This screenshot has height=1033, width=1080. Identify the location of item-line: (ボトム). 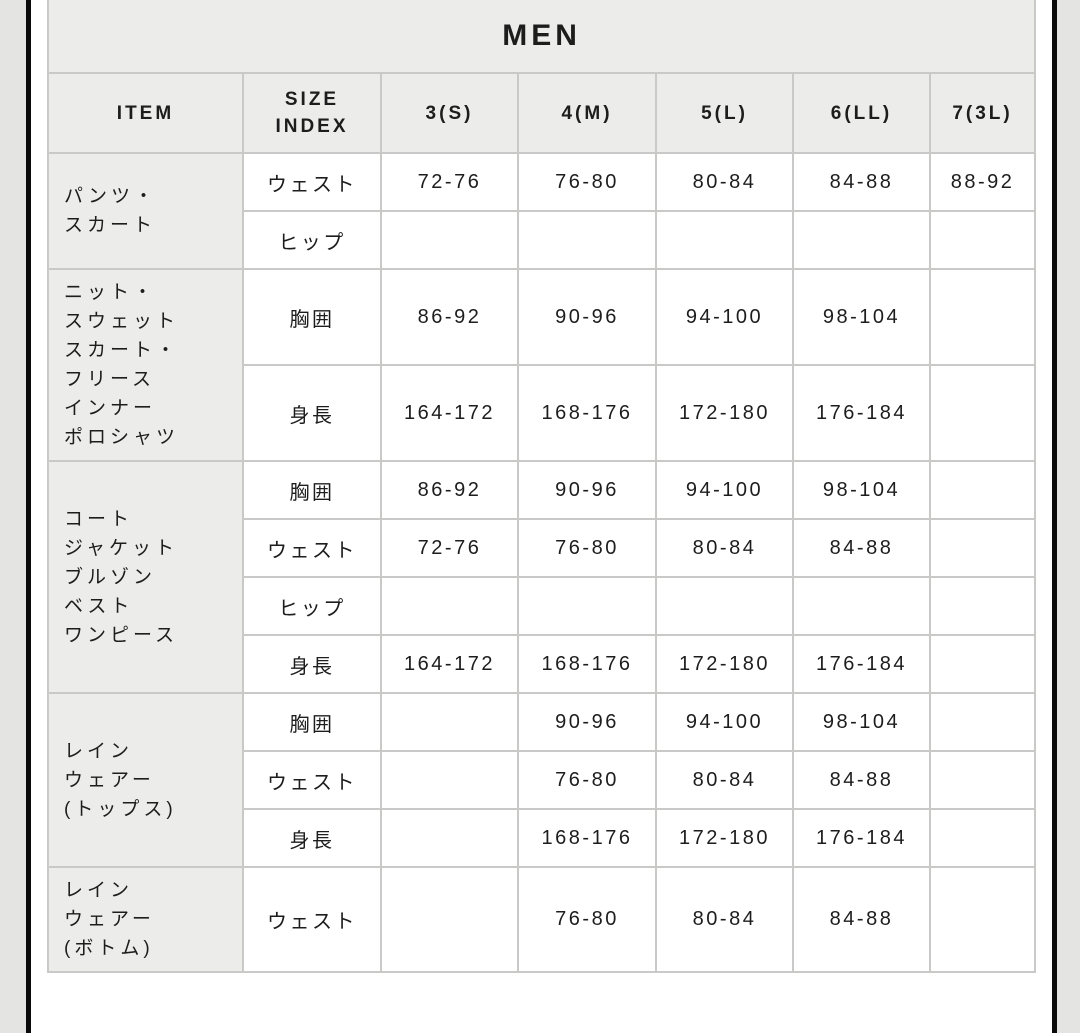
(109, 948).